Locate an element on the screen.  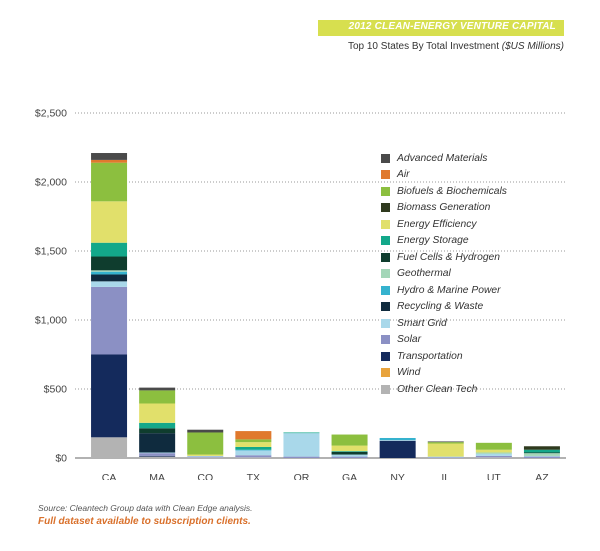
legend-label: Geothermal is located at coordinates (424, 274).